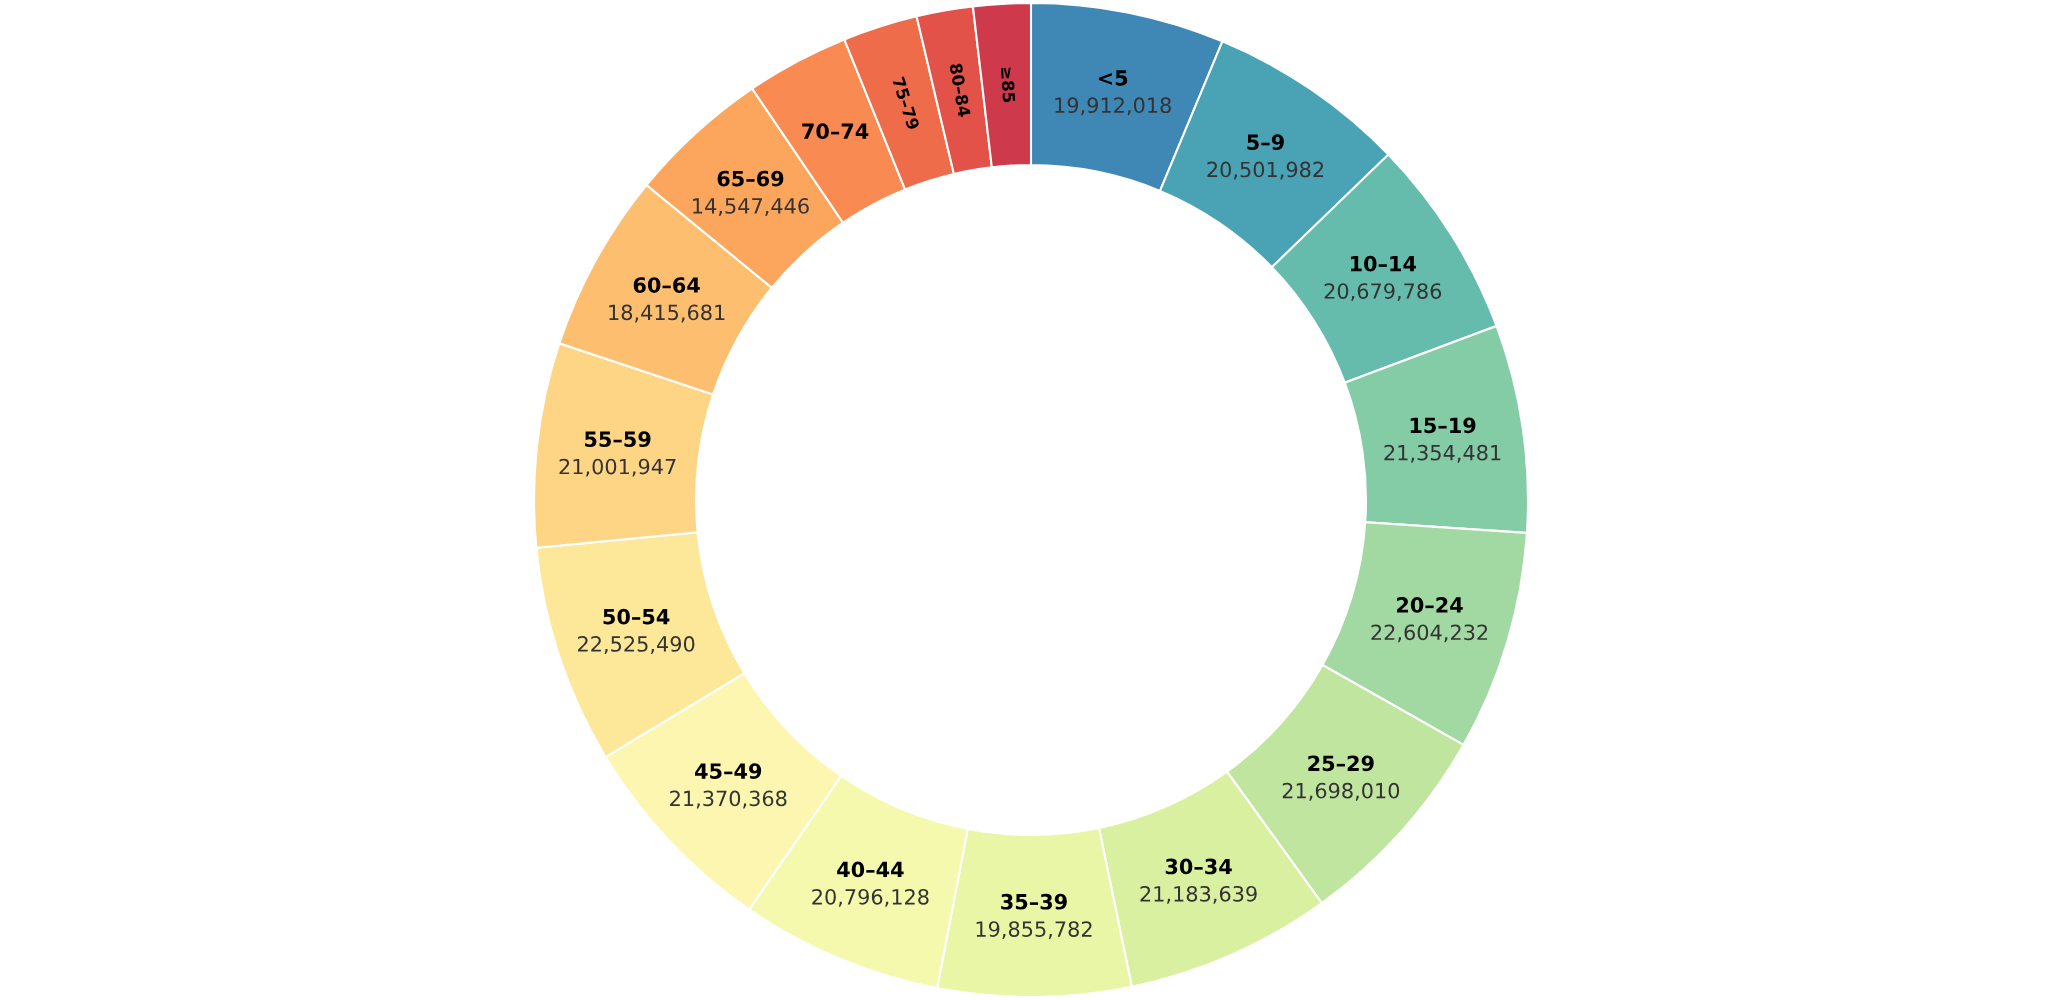  What do you see at coordinates (1341, 763) in the screenshot?
I see `slice-label: 25–29` at bounding box center [1341, 763].